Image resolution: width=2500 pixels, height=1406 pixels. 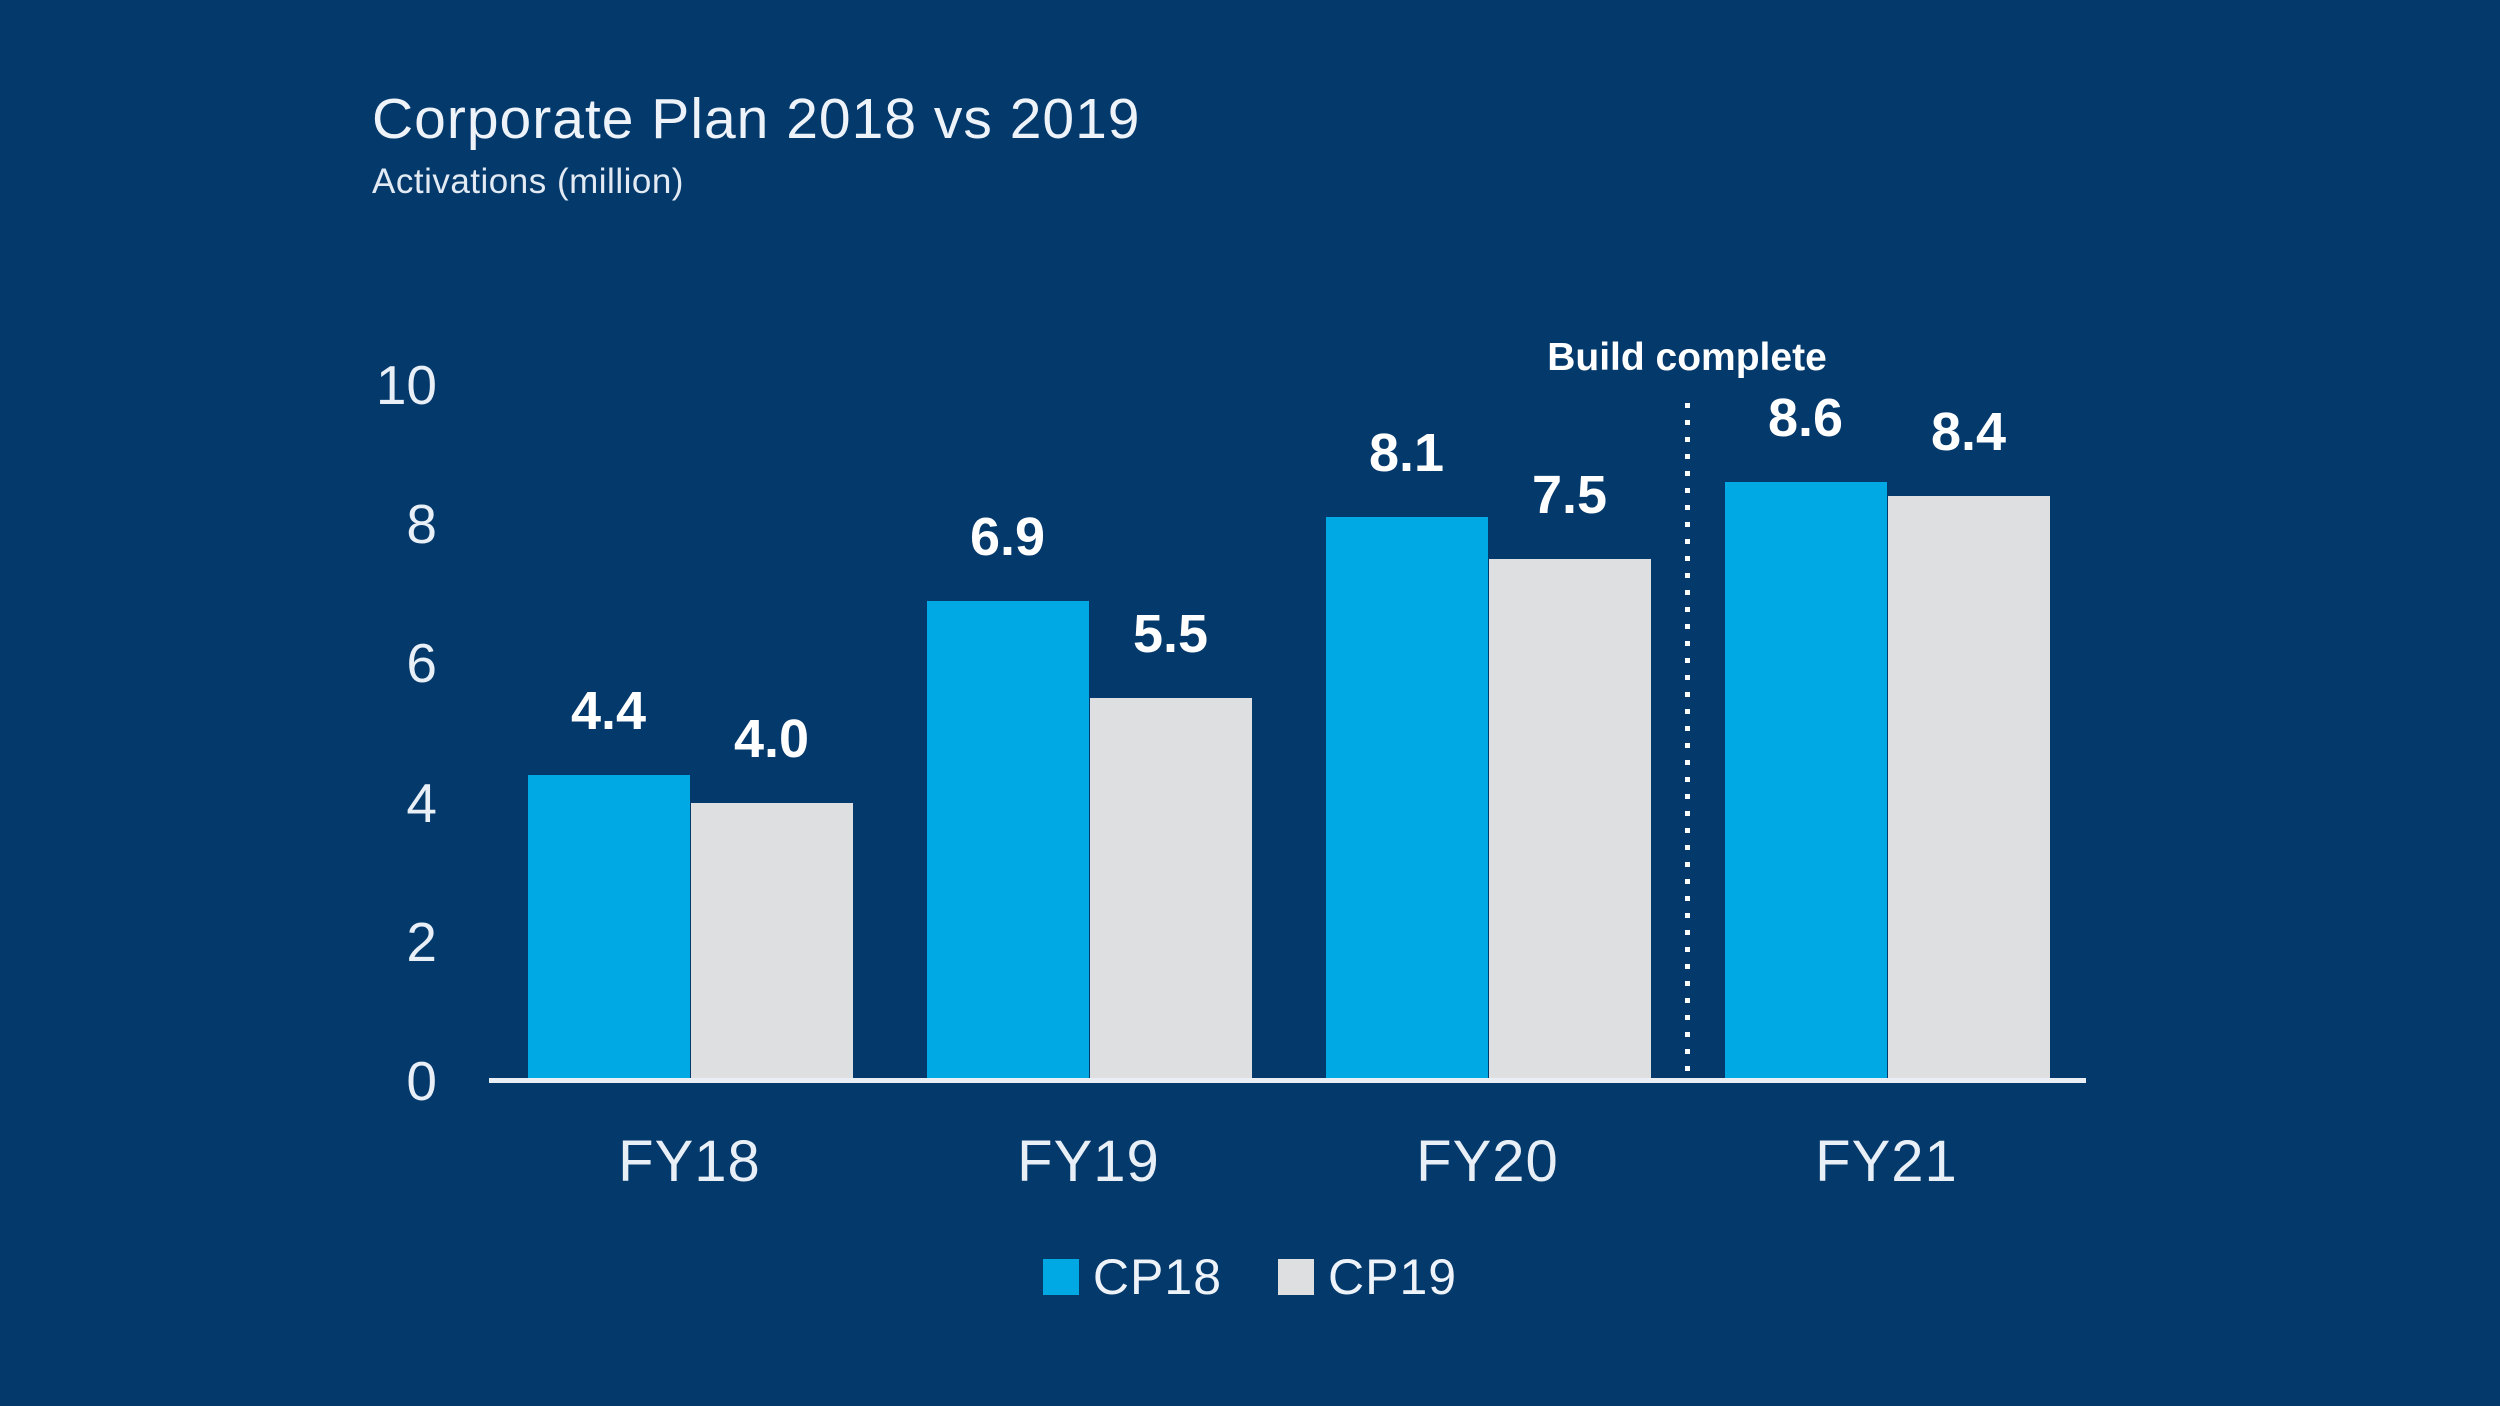 I want to click on bar-cp19-fy18, so click(x=771, y=941).